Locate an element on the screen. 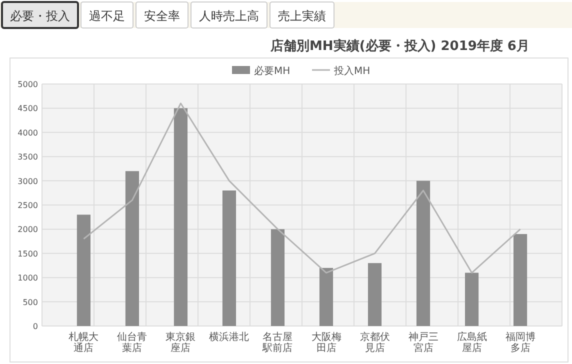 The width and height of the screenshot is (572, 364). legend-label: 投入MH is located at coordinates (351, 71).